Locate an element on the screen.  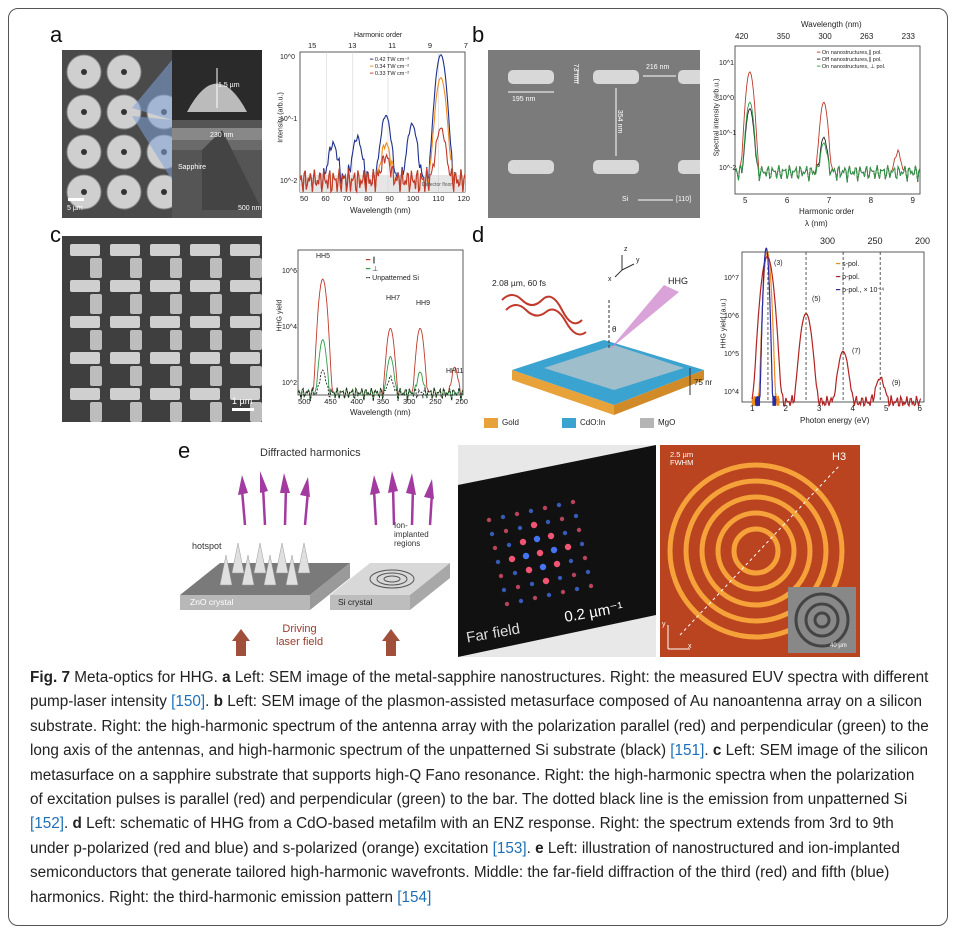
a-x-tick: 70 is located at coordinates (347, 198).